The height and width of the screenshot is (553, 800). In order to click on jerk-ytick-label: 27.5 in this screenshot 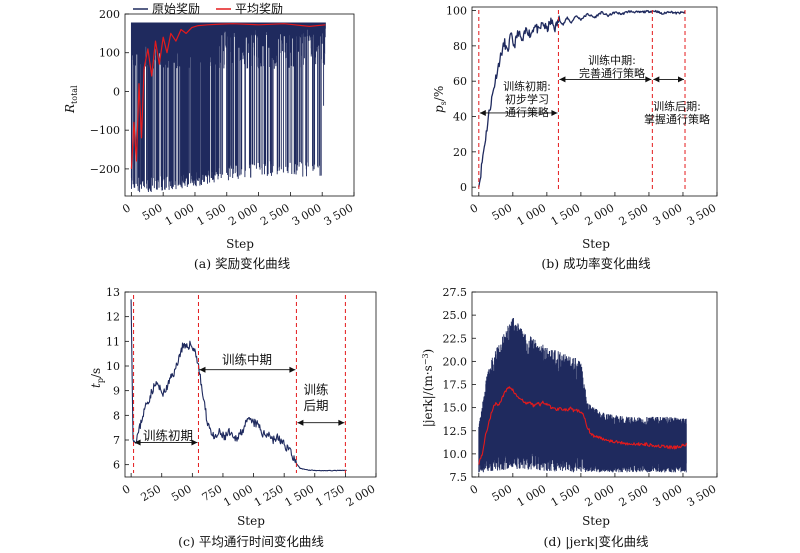, I will do `click(455, 292)`.